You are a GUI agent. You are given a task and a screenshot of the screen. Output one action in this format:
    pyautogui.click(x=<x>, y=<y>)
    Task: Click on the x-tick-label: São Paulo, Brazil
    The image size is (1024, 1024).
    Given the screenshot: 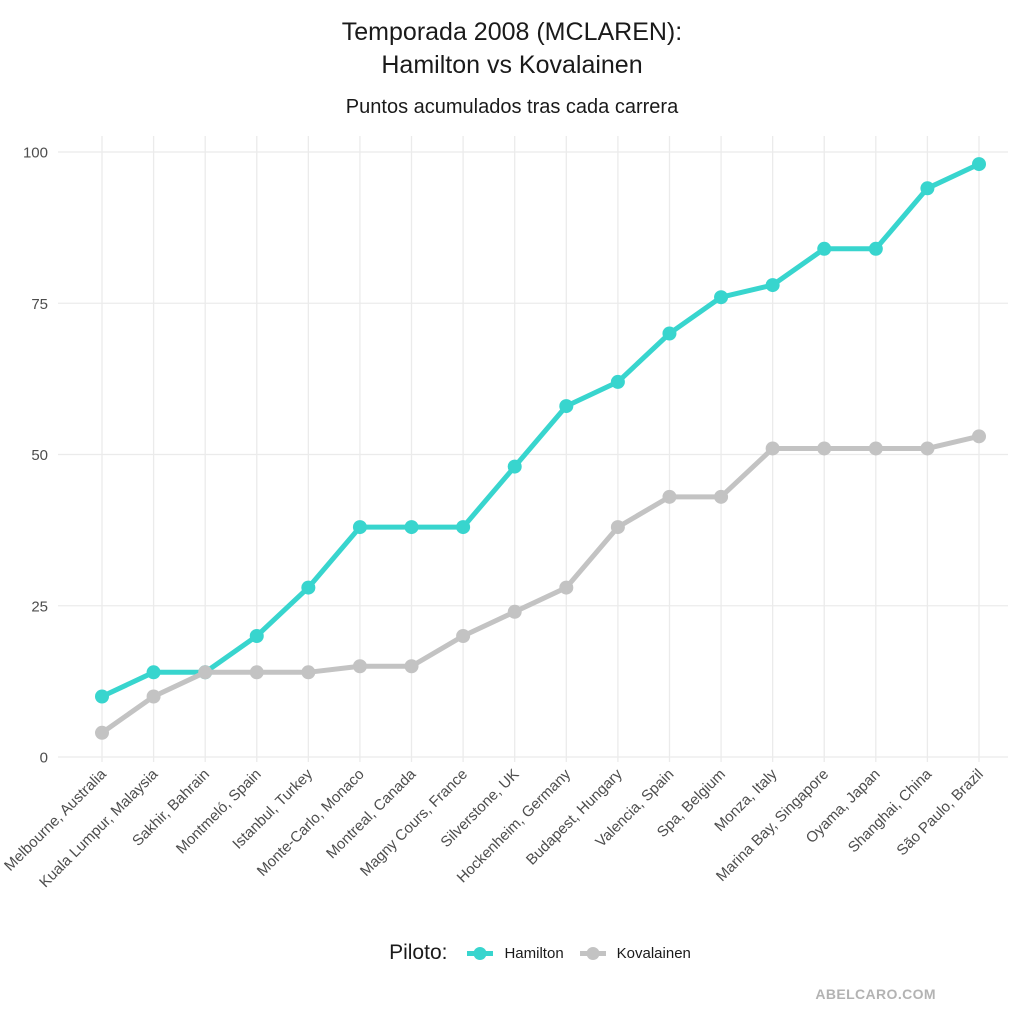 What is the action you would take?
    pyautogui.click(x=939, y=812)
    